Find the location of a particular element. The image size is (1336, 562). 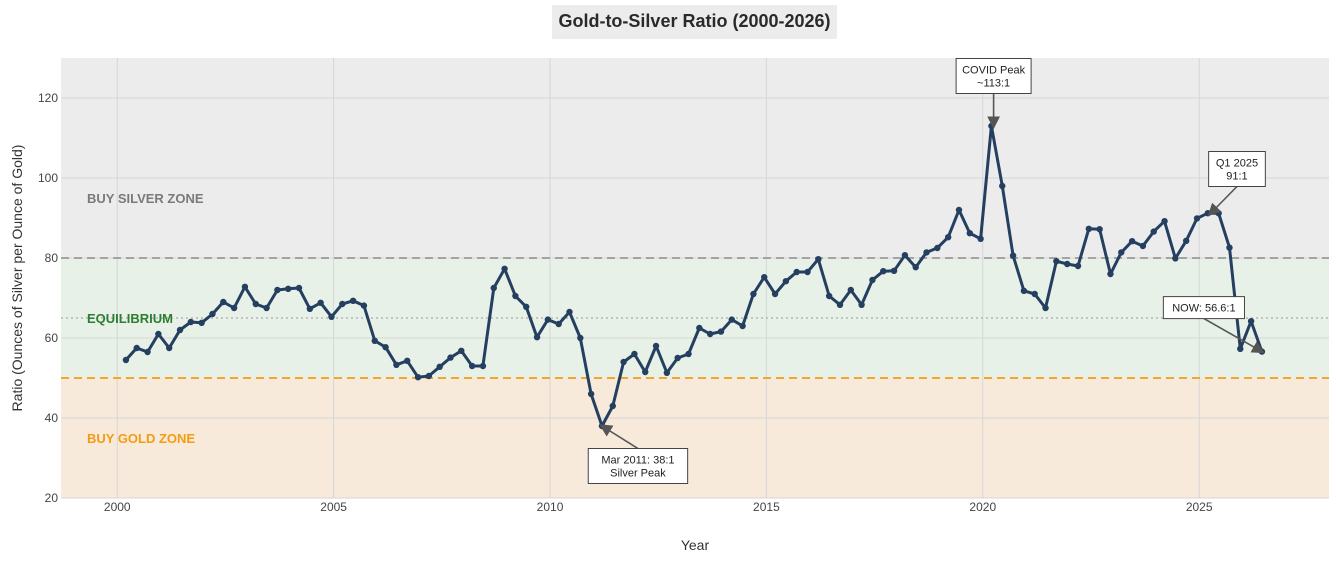

annotation-text: Silver Peak is located at coordinates (638, 474).